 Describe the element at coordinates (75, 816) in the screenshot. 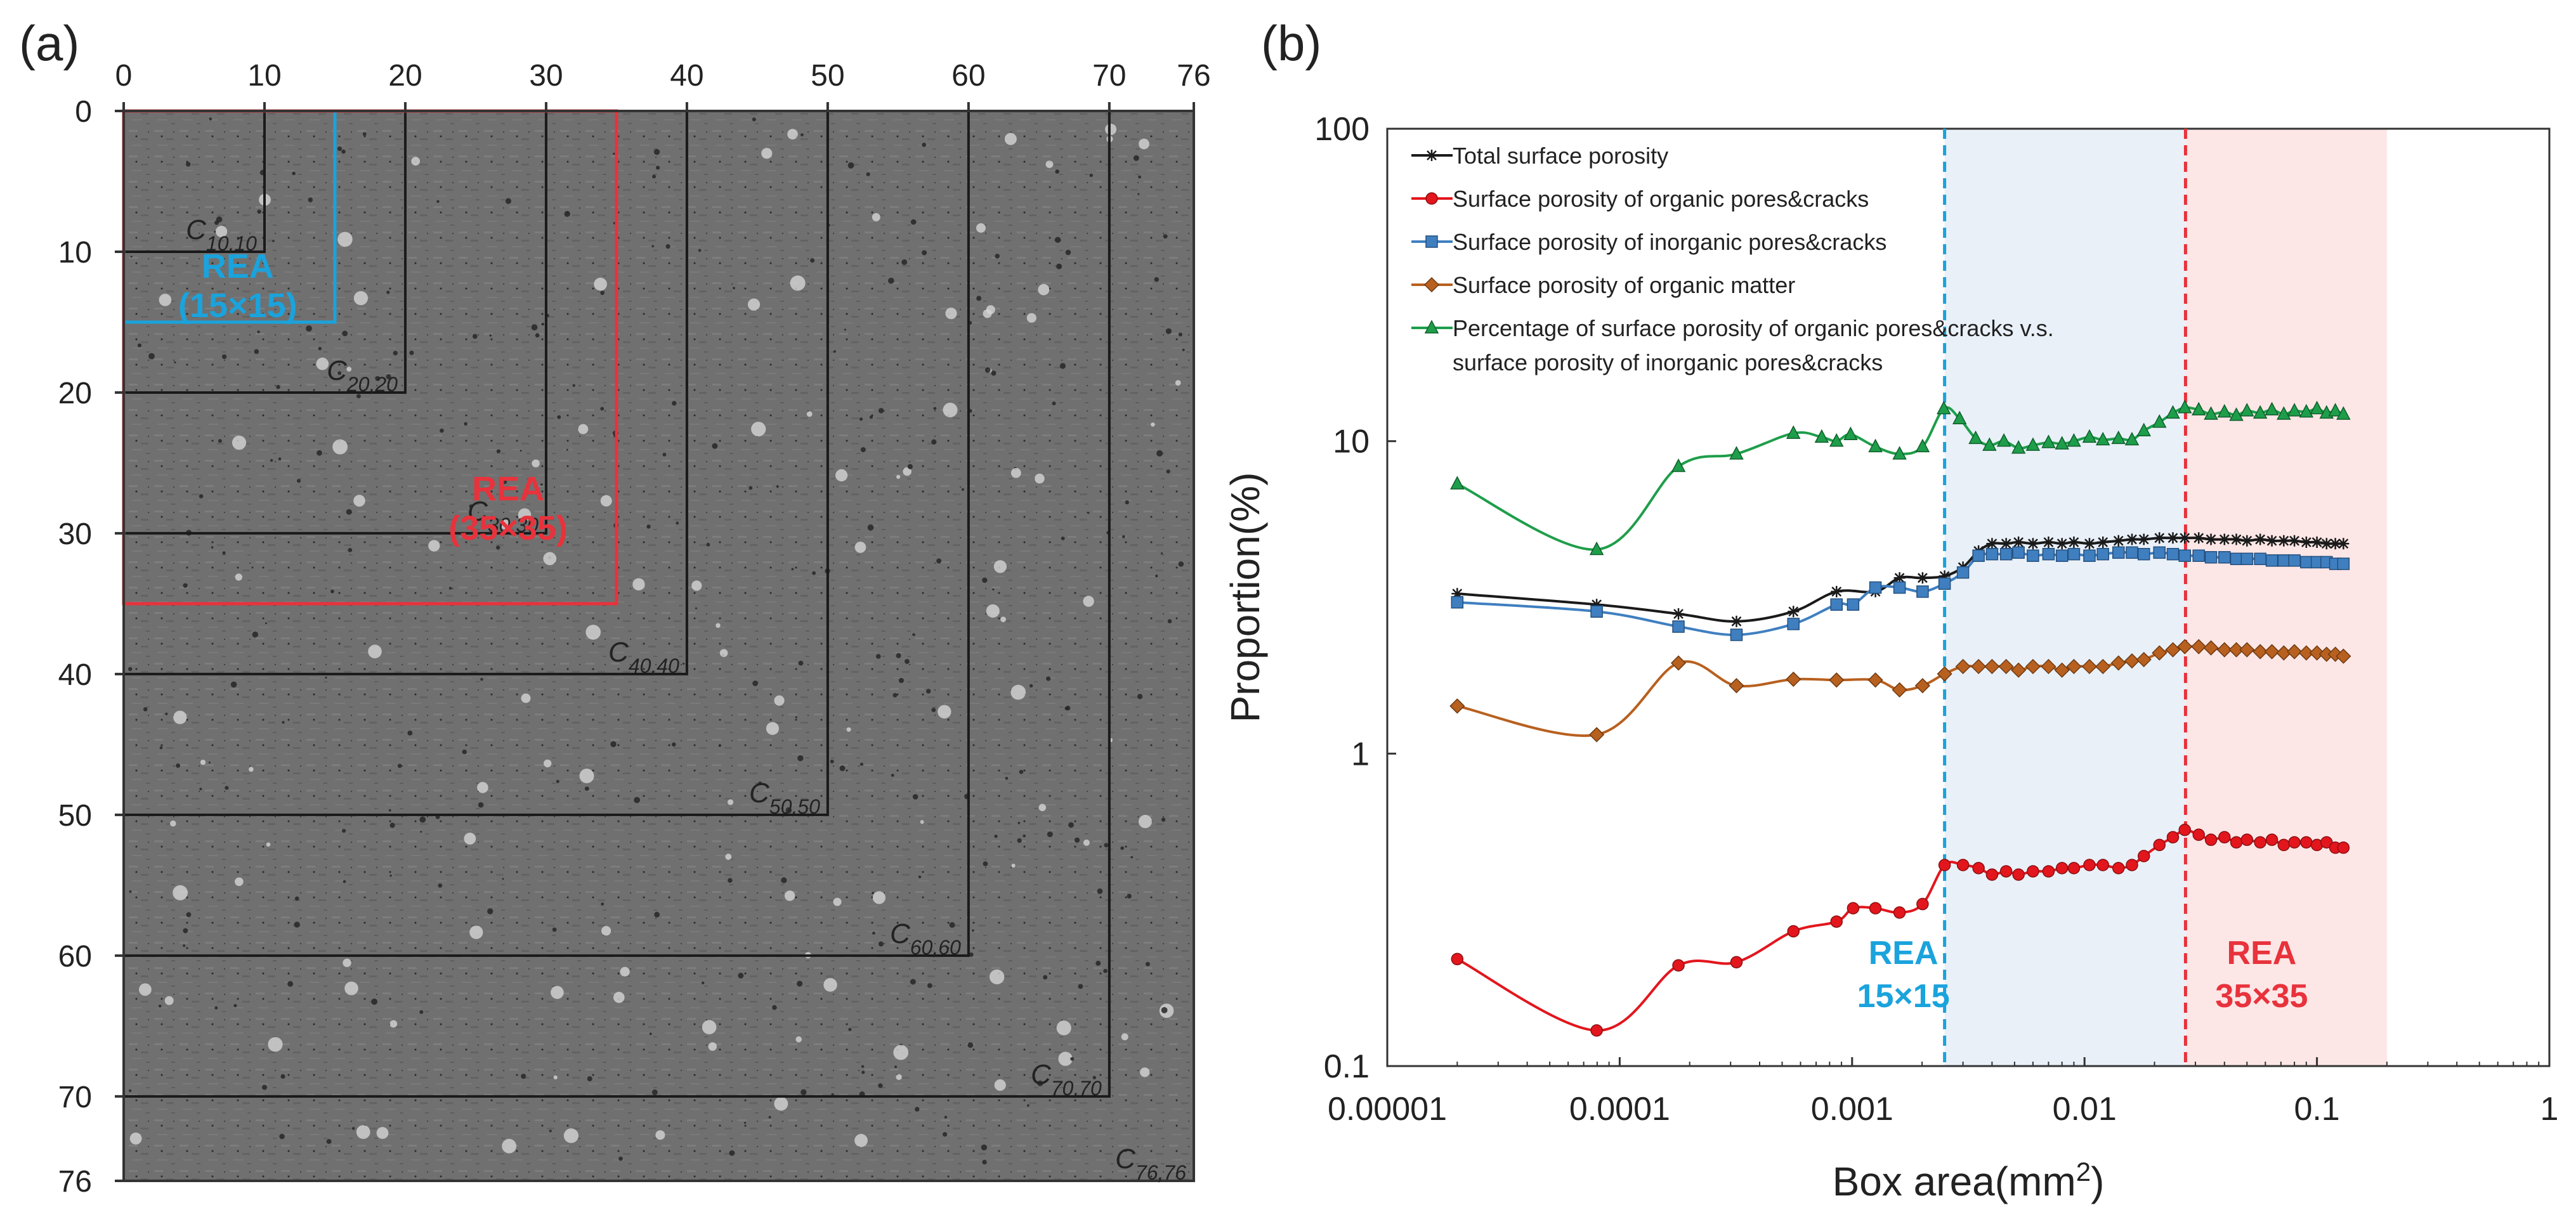

I see `y-tick-label: 50` at that location.